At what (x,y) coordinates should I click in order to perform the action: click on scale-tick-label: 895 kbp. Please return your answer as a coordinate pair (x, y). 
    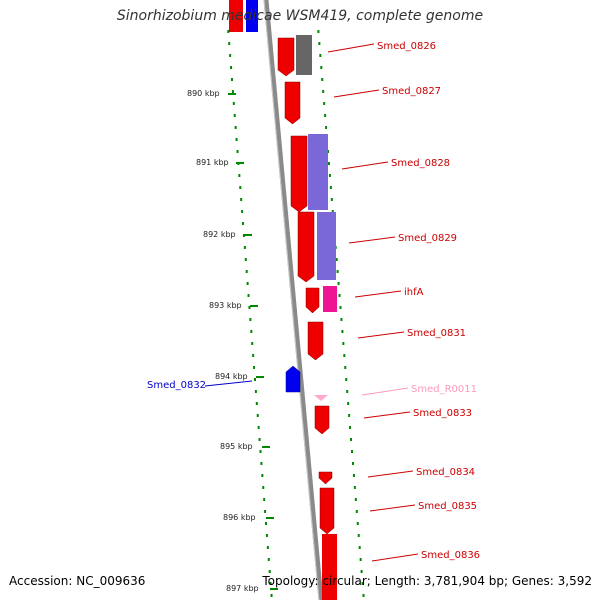
    Looking at the image, I should click on (236, 446).